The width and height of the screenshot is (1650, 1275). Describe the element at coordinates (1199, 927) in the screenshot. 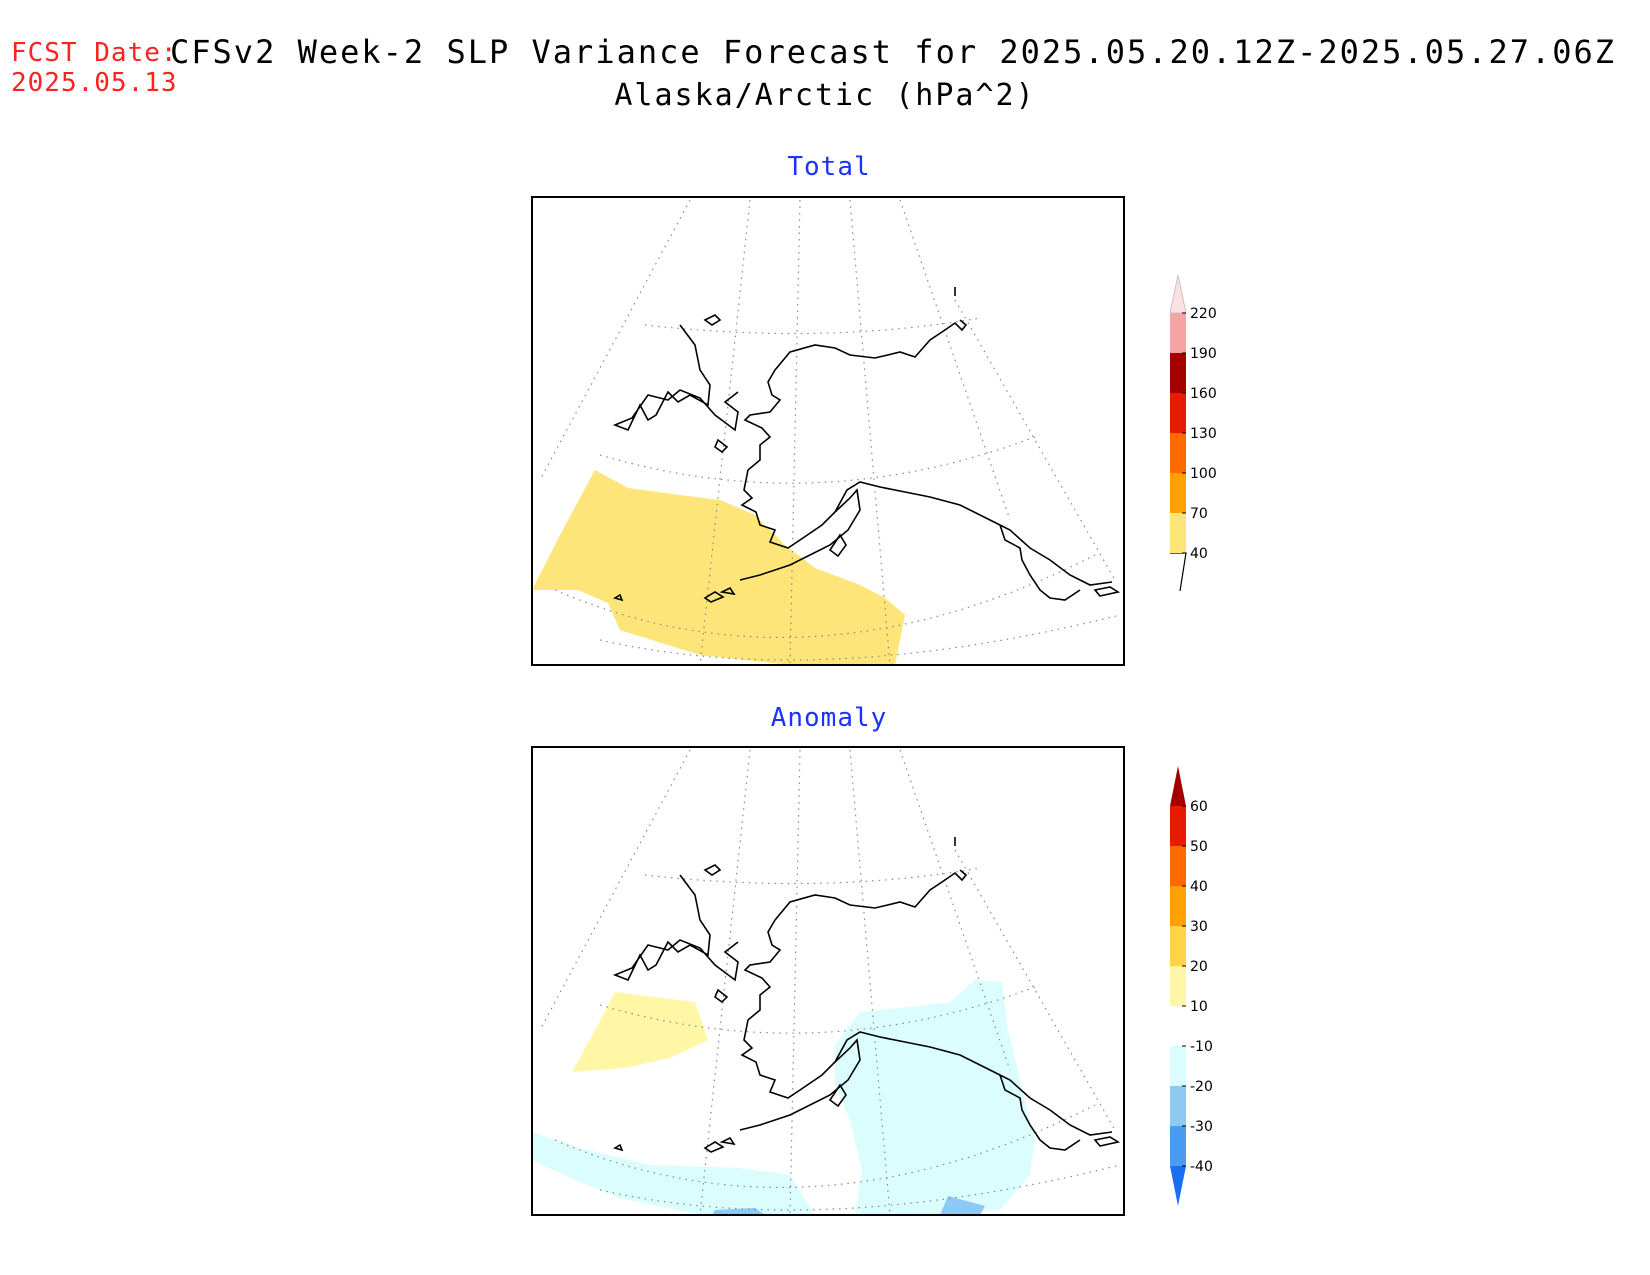

I see `colorbar-label: 30` at that location.